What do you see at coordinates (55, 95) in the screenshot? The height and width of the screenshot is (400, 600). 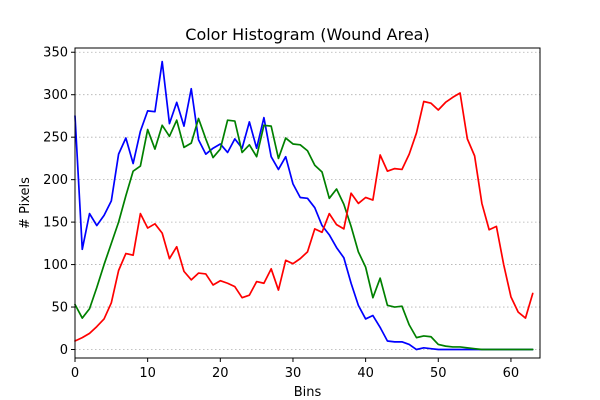 I see `y-tick-label: 300` at bounding box center [55, 95].